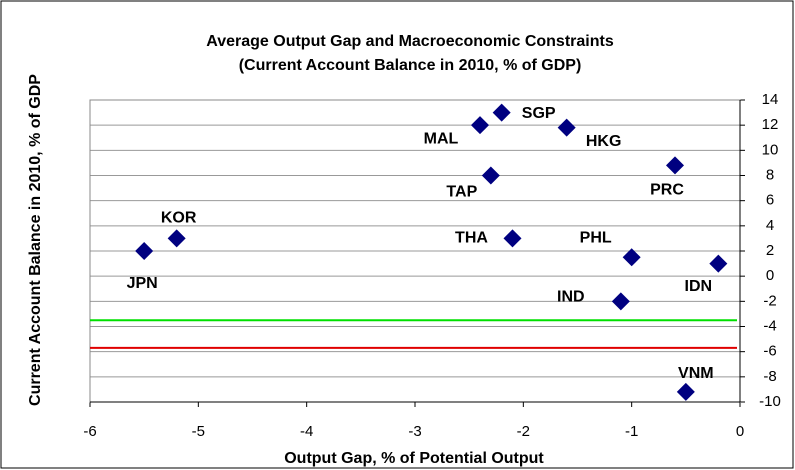  Describe the element at coordinates (769, 325) in the screenshot. I see `y-tick-label: -4` at that location.